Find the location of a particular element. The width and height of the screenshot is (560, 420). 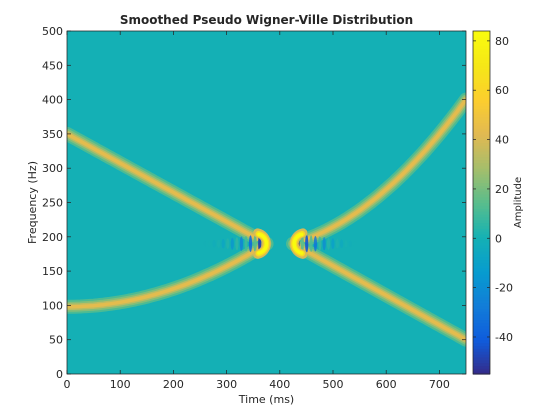

x-tick-label: 700 is located at coordinates (439, 384).